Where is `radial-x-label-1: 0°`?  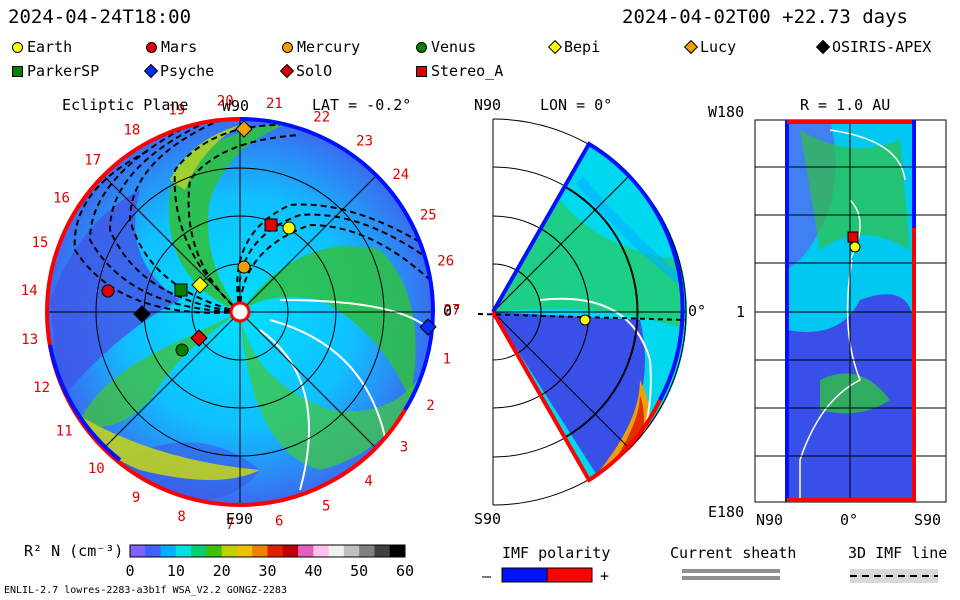
radial-x-label-1: 0° is located at coordinates (849, 520).